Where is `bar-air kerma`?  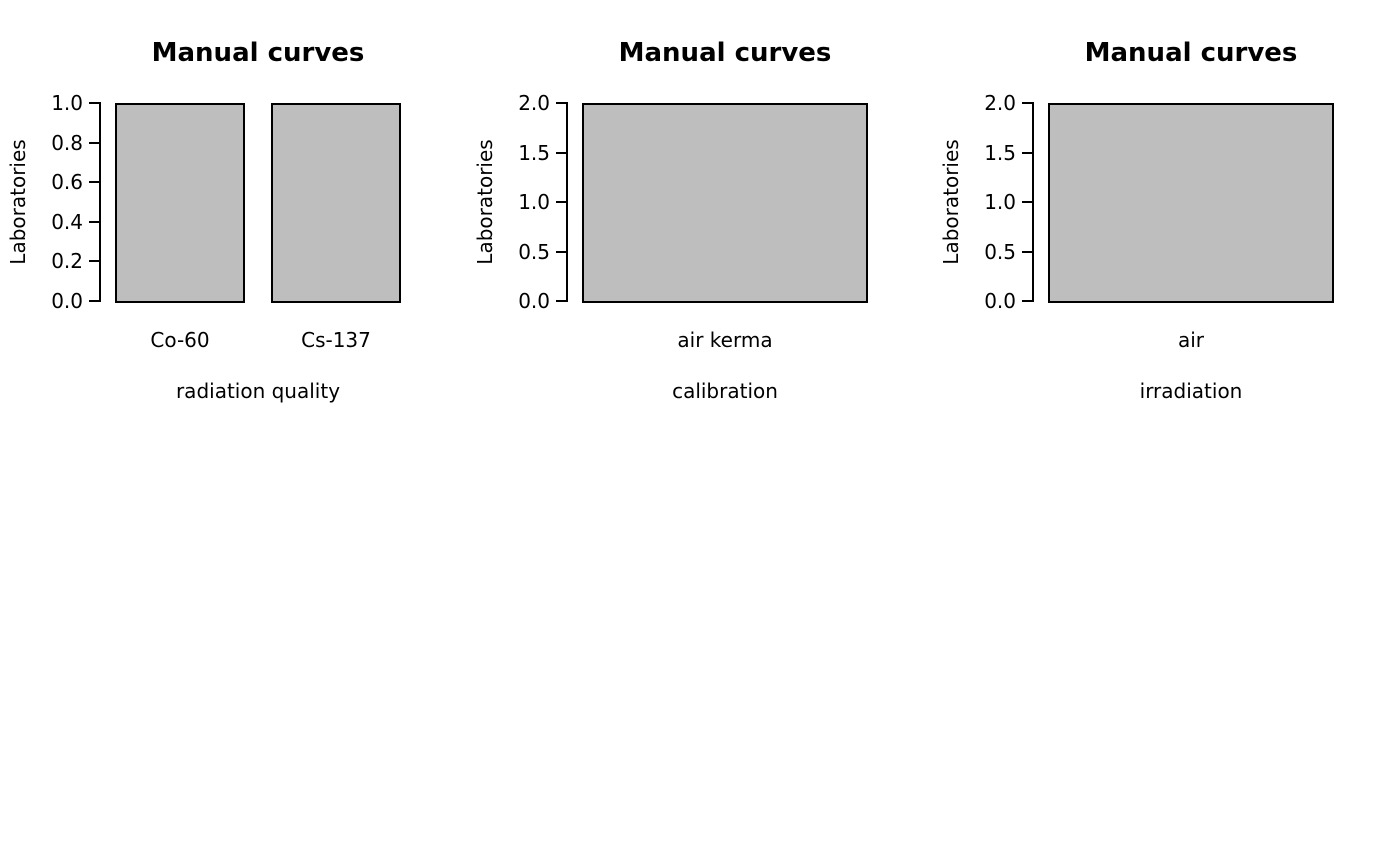 bar-air kerma is located at coordinates (725, 203).